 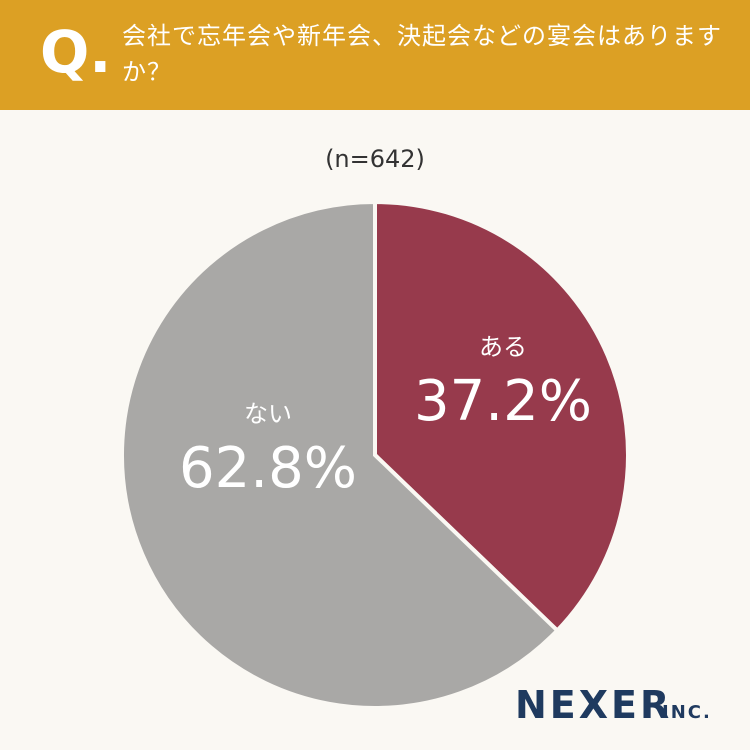 What do you see at coordinates (268, 414) in the screenshot?
I see `slice-category: ない` at bounding box center [268, 414].